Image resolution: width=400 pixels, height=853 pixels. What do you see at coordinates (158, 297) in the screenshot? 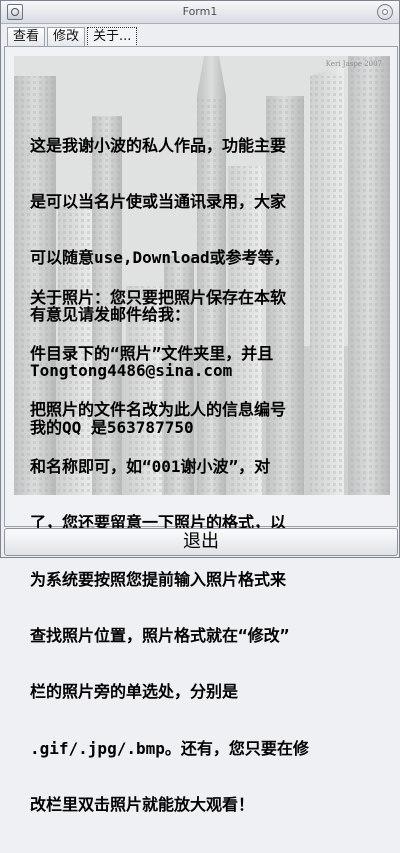
I see `text-line: 关于照片：您只要把照片保存在本软` at bounding box center [158, 297].